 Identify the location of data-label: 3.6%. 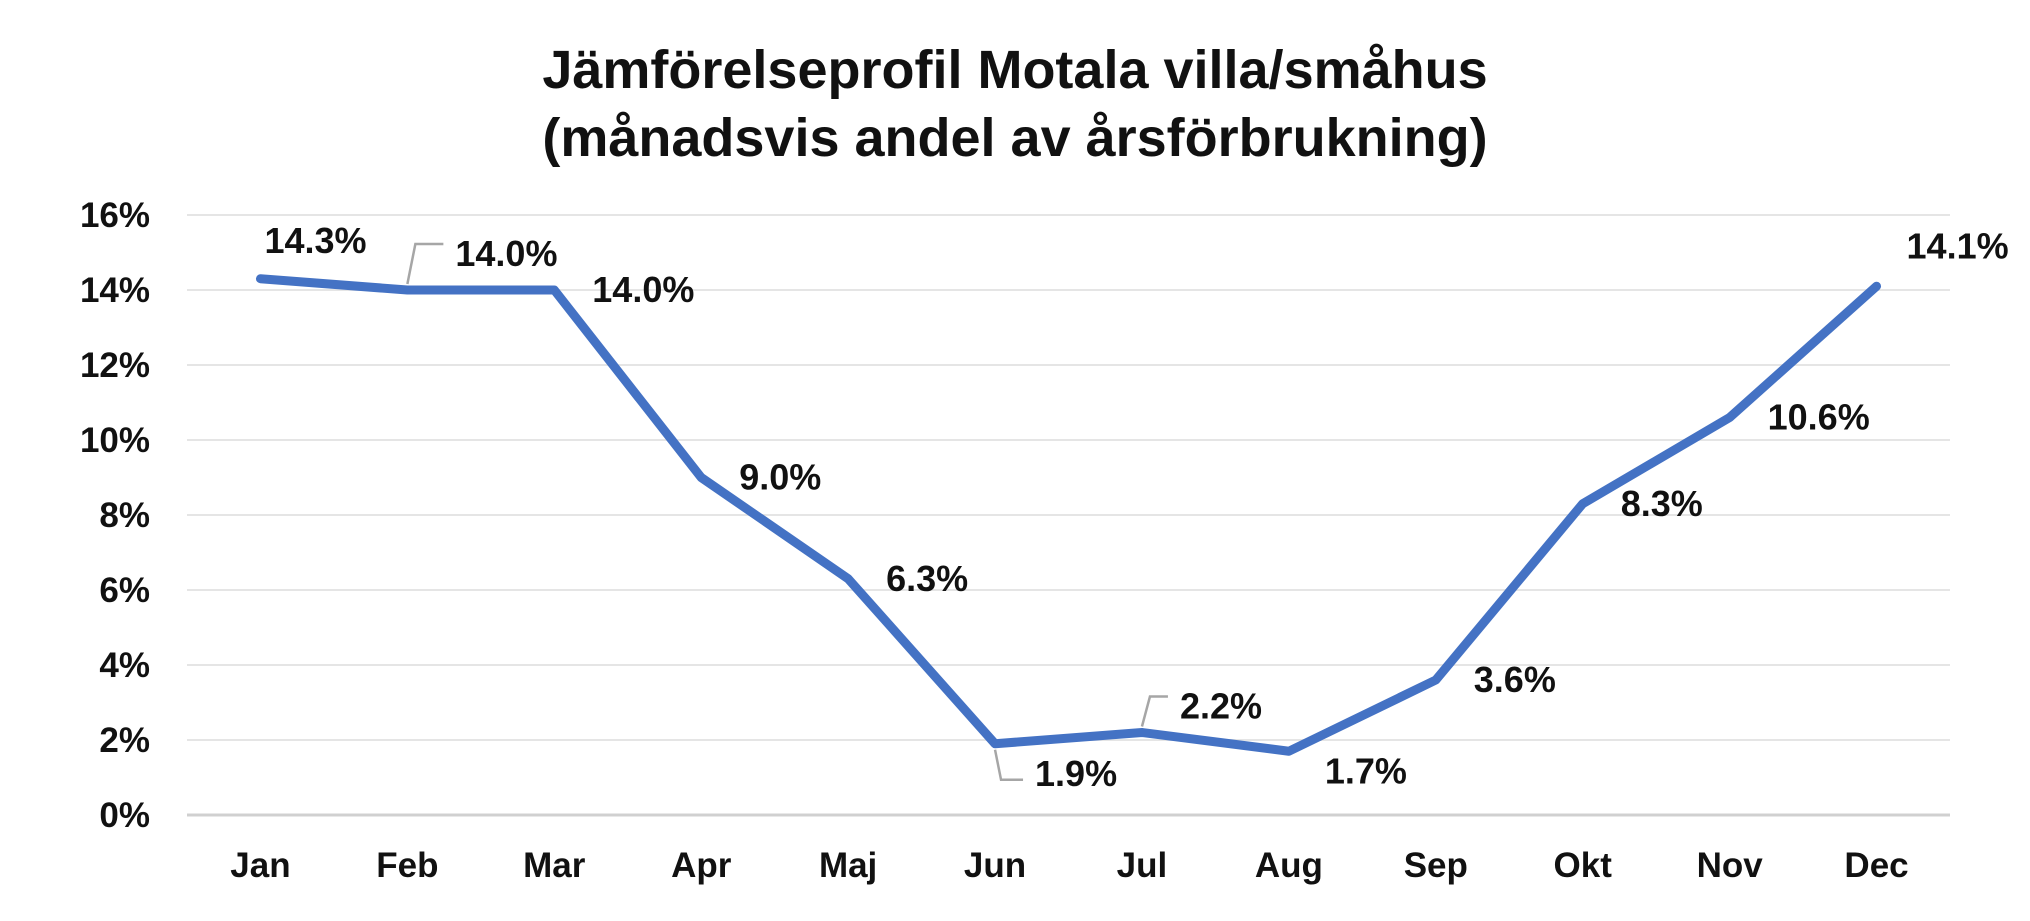
(1515, 679).